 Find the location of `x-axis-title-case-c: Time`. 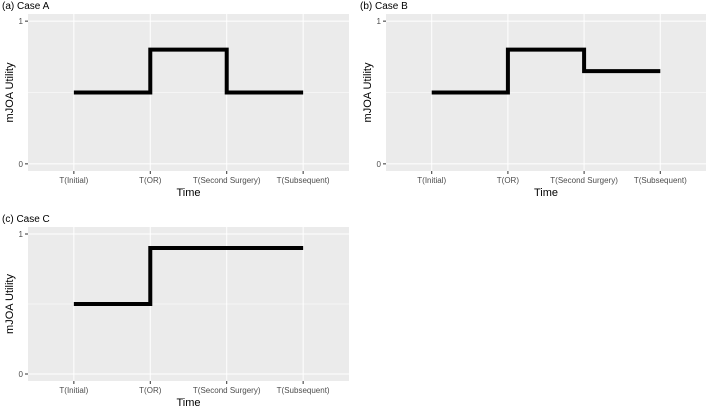

x-axis-title-case-c: Time is located at coordinates (188, 403).